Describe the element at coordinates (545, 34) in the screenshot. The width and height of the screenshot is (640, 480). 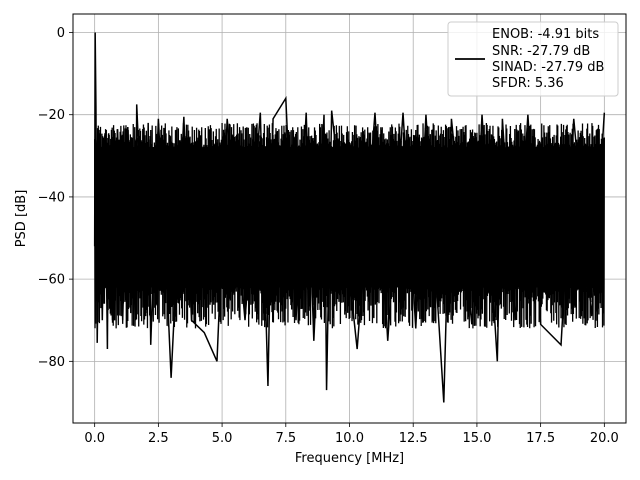
I see `legend-entry-enob: ENOB: -4.91 bits` at that location.